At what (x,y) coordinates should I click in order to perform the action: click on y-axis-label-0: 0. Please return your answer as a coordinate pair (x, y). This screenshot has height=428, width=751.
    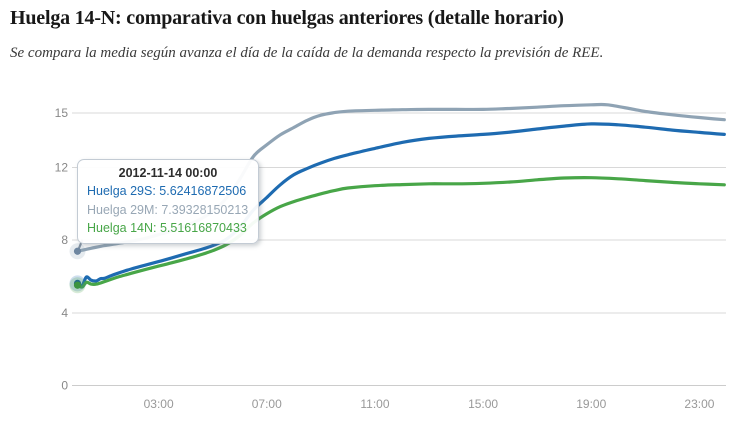
    Looking at the image, I should click on (64, 386).